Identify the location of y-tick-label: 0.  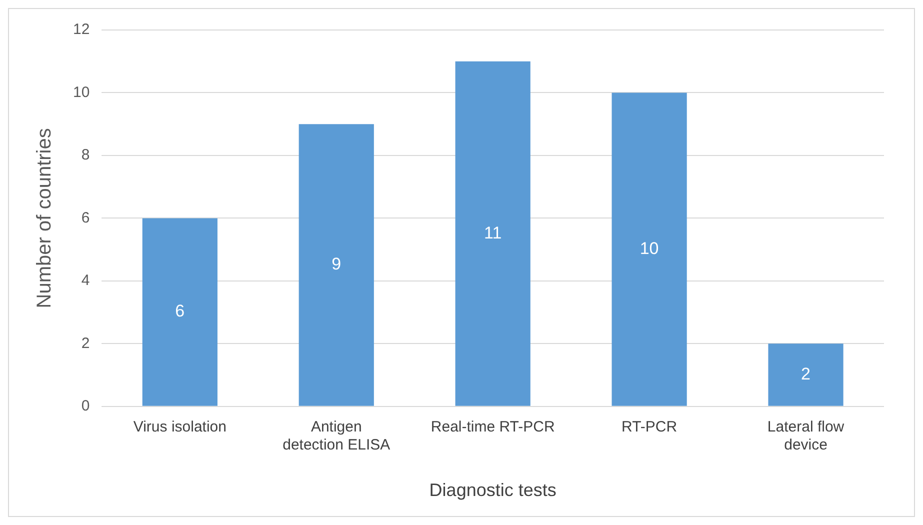
(85, 406).